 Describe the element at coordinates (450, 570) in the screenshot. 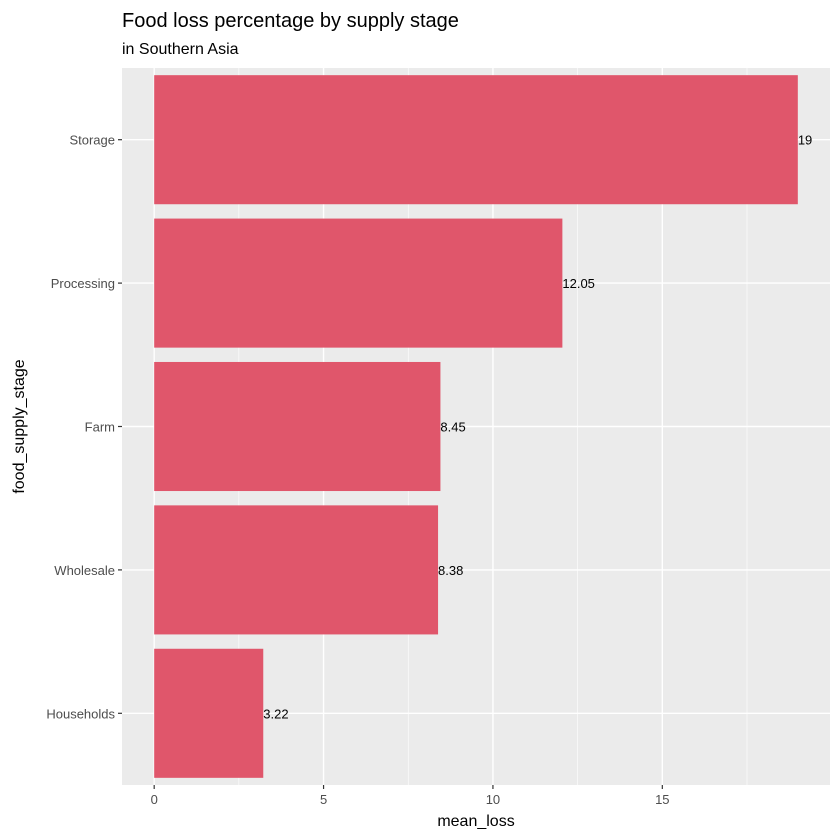

I see `data-label: 8.38` at that location.